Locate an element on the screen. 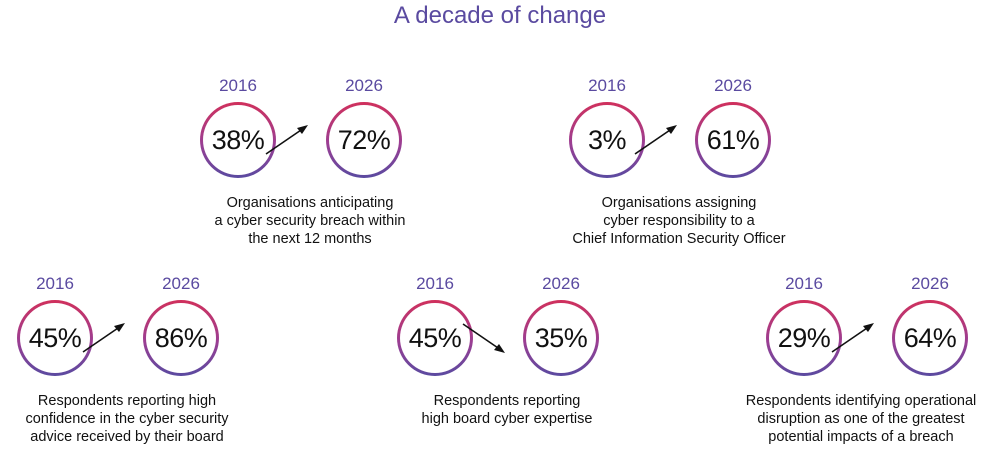  caption-line: advice received by their board is located at coordinates (127, 437).